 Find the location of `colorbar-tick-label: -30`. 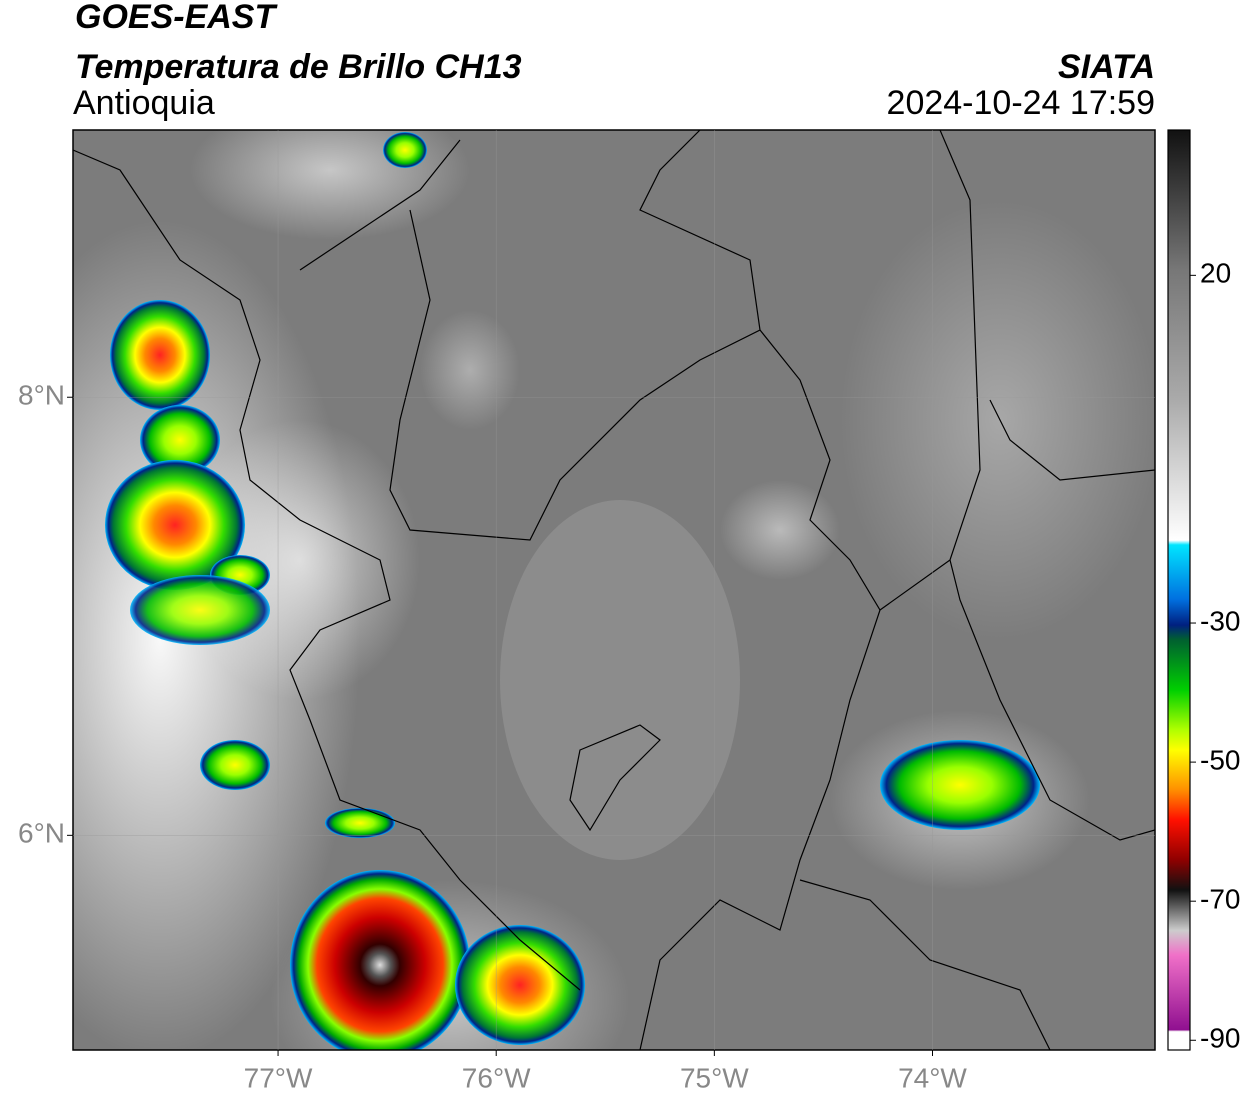

colorbar-tick-label: -30 is located at coordinates (1220, 620).